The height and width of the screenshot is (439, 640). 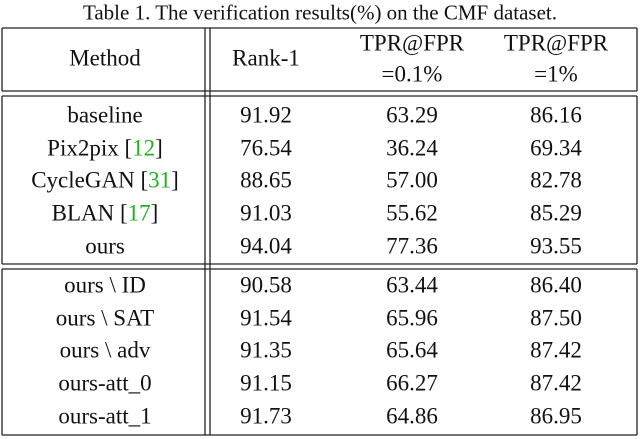 I want to click on value-cell: 91.35, so click(x=266, y=350).